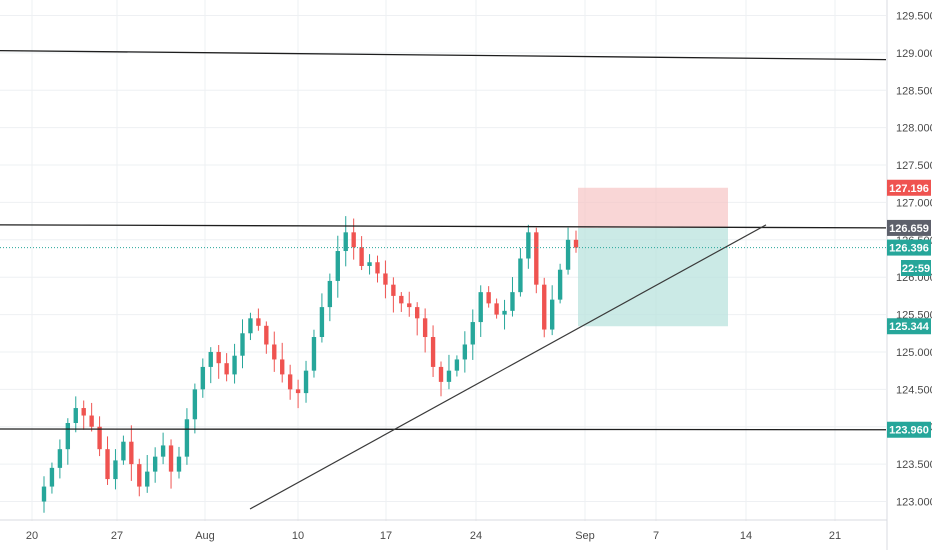  Describe the element at coordinates (653, 207) in the screenshot. I see `stop-loss-zone` at that location.